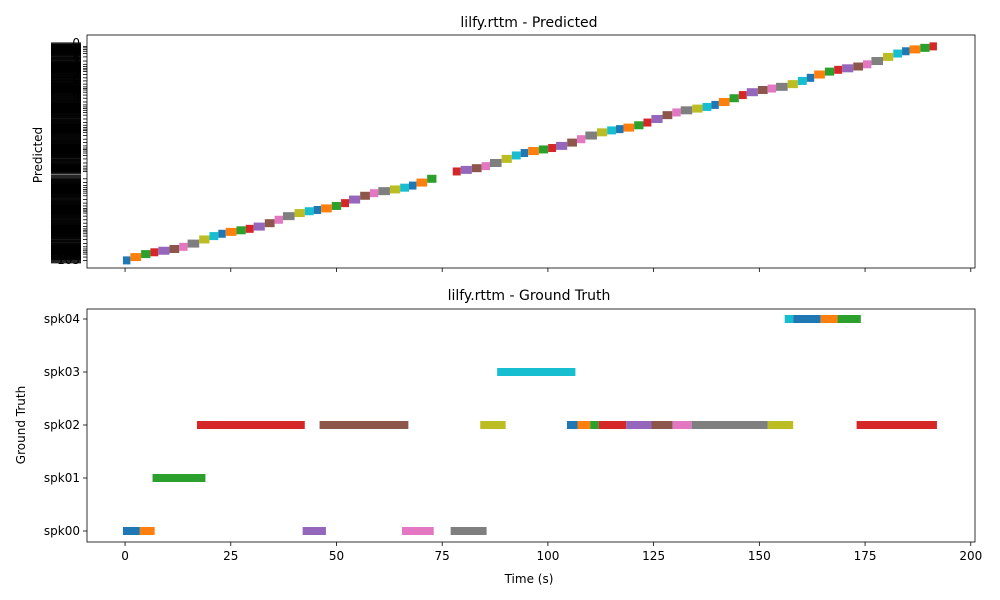  I want to click on x-tick-label: 100, so click(547, 556).